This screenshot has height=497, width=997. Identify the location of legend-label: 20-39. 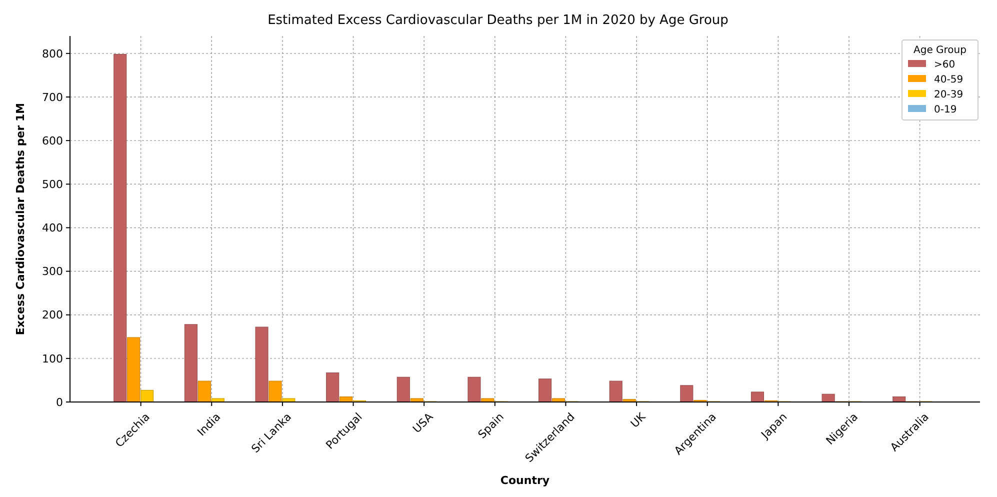
(949, 95).